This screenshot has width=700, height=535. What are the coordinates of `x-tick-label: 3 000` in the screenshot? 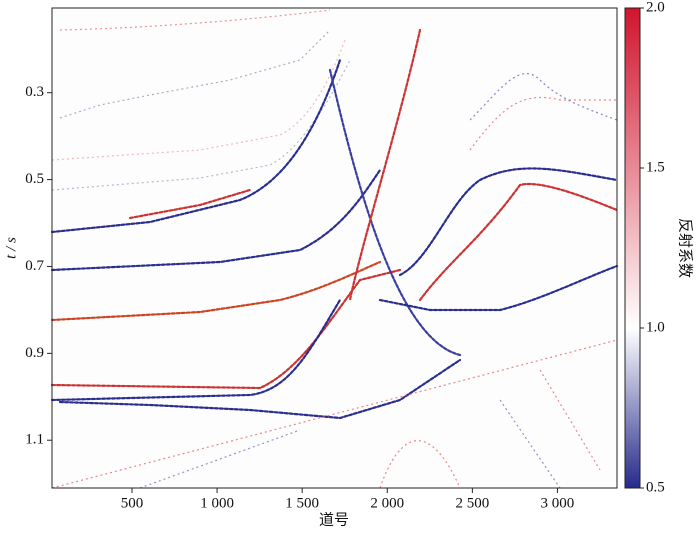 It's located at (558, 503).